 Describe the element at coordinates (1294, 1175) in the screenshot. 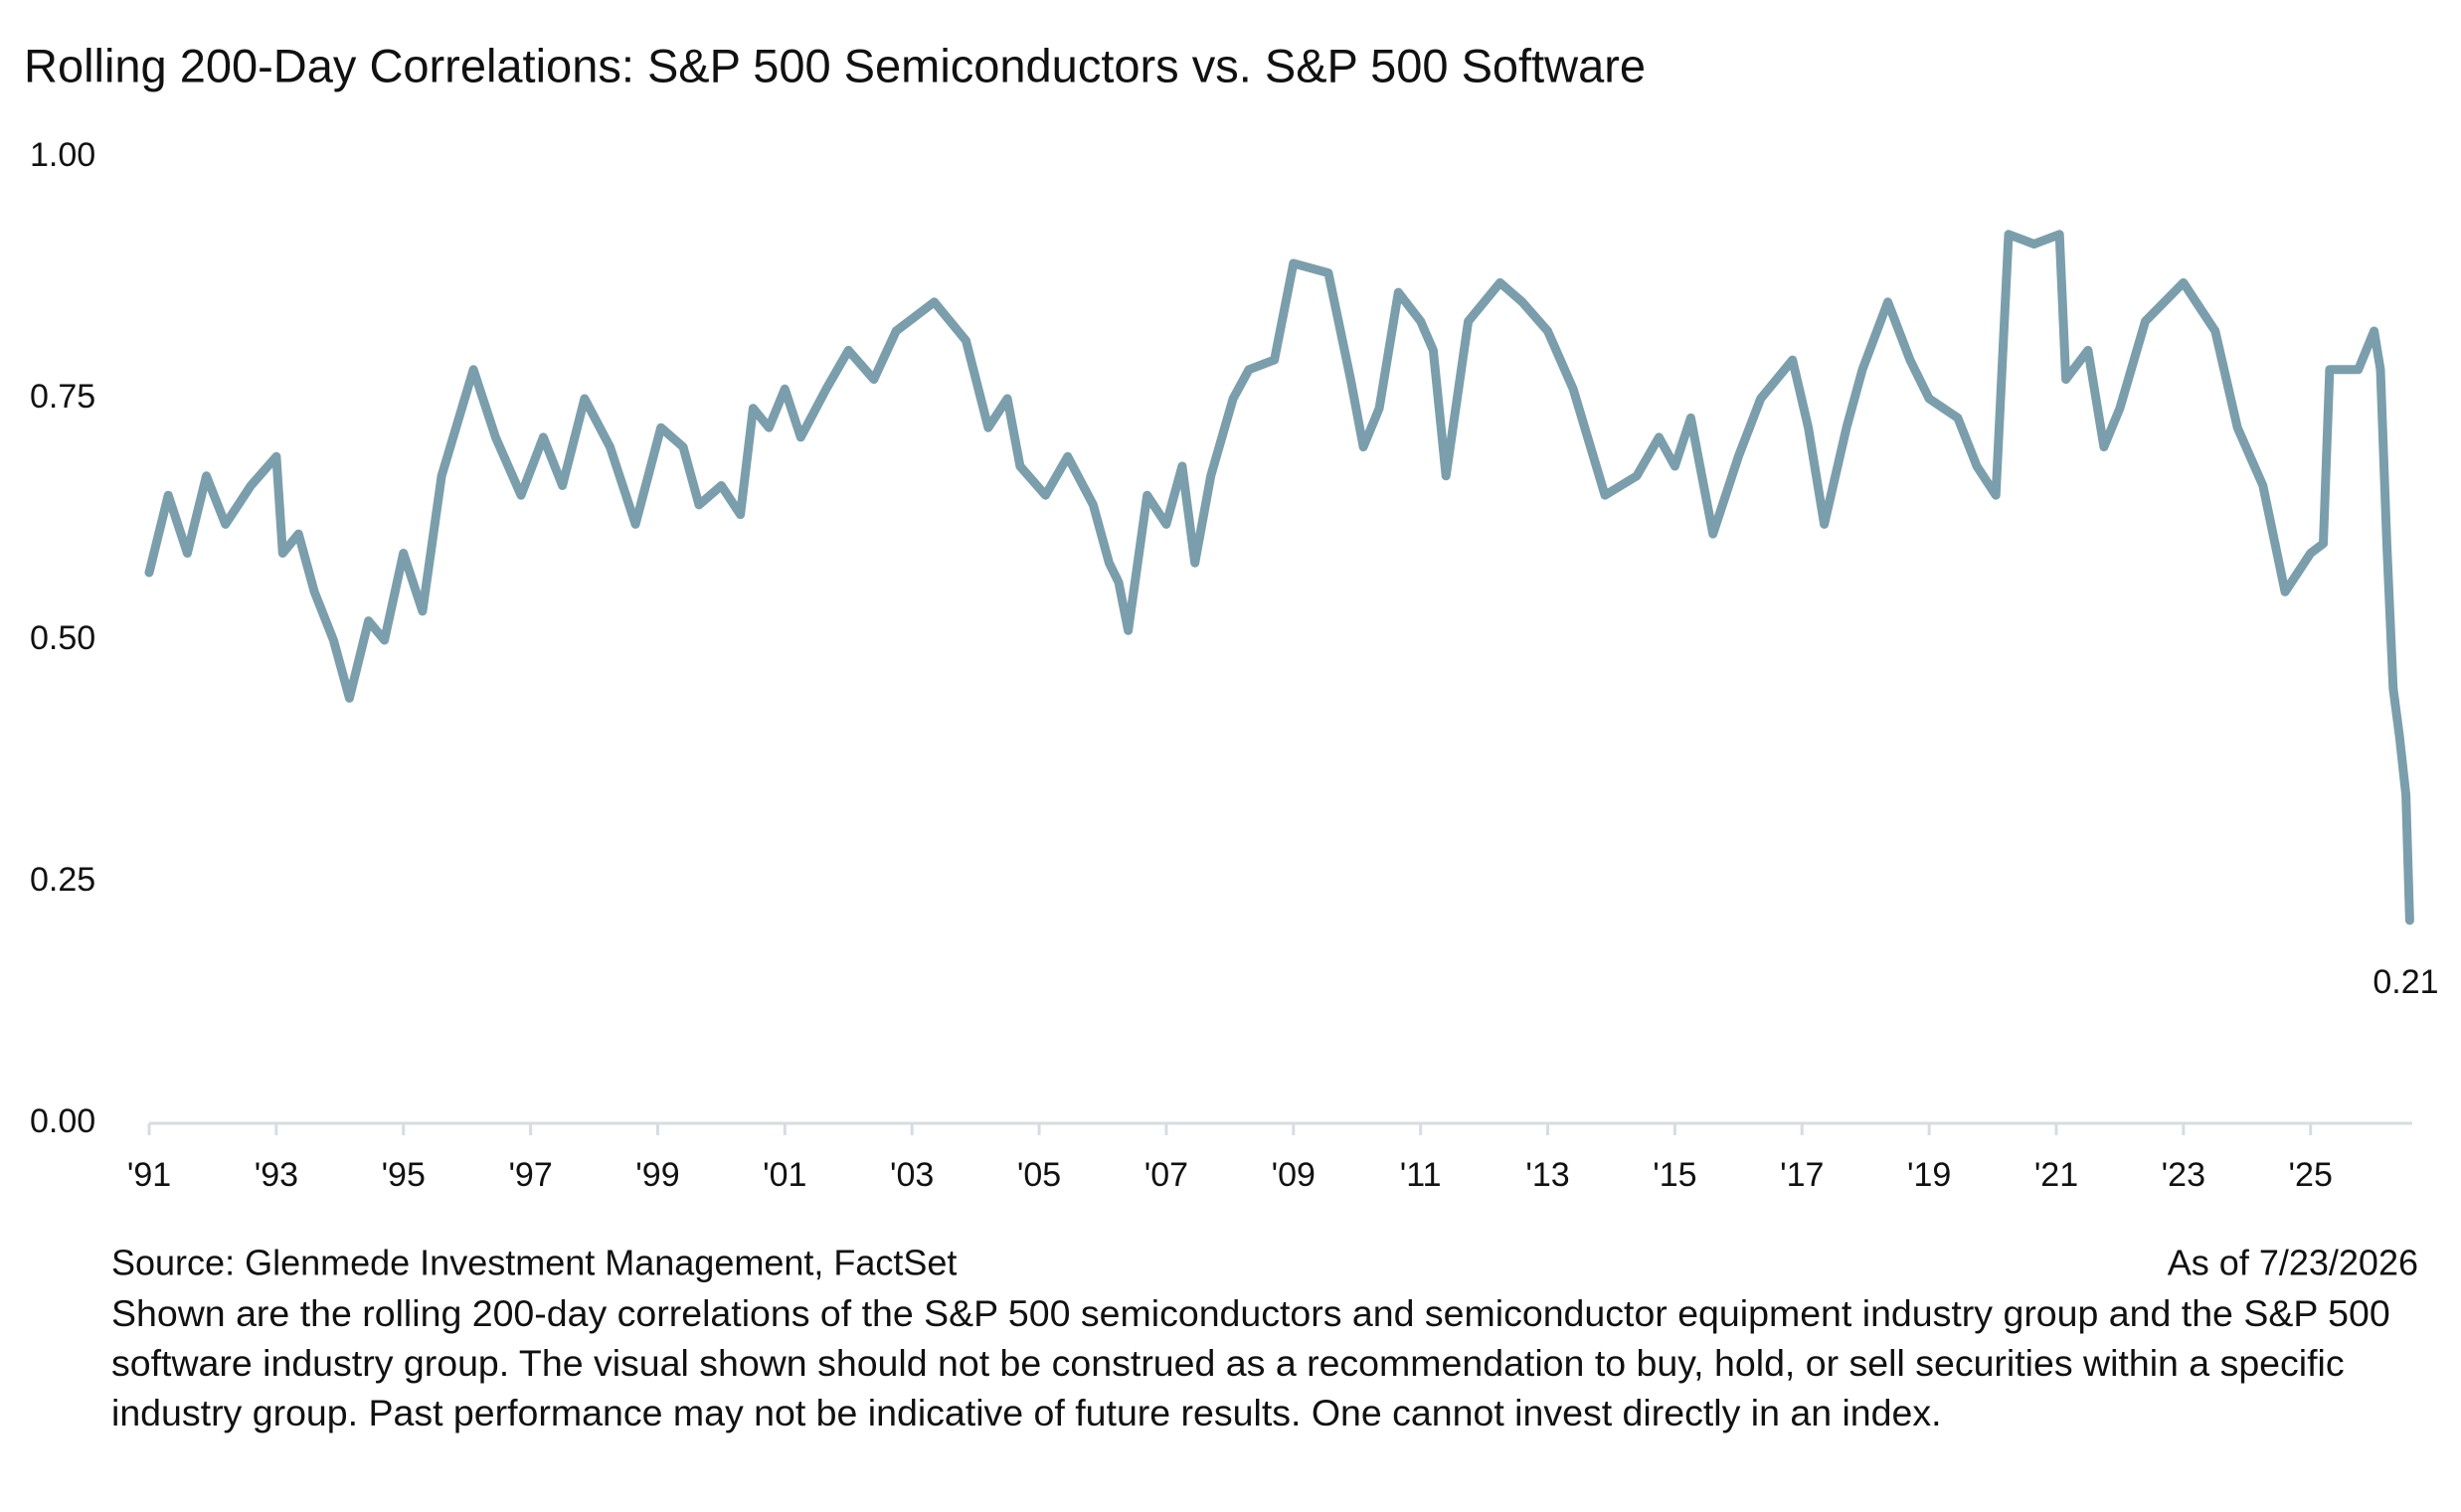

I see `x-tick-label: '09` at that location.